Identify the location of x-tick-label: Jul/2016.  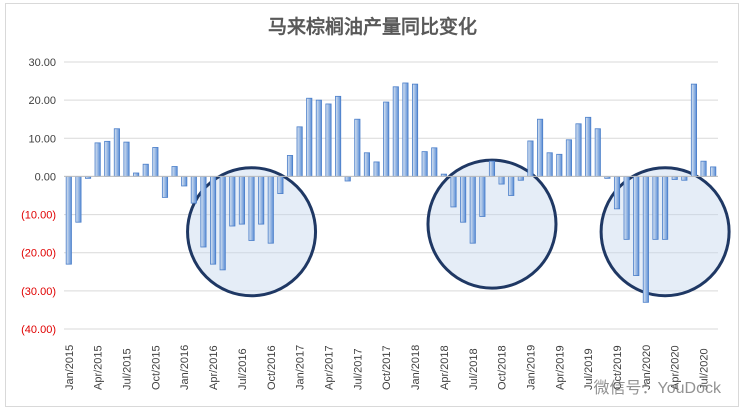
(243, 369).